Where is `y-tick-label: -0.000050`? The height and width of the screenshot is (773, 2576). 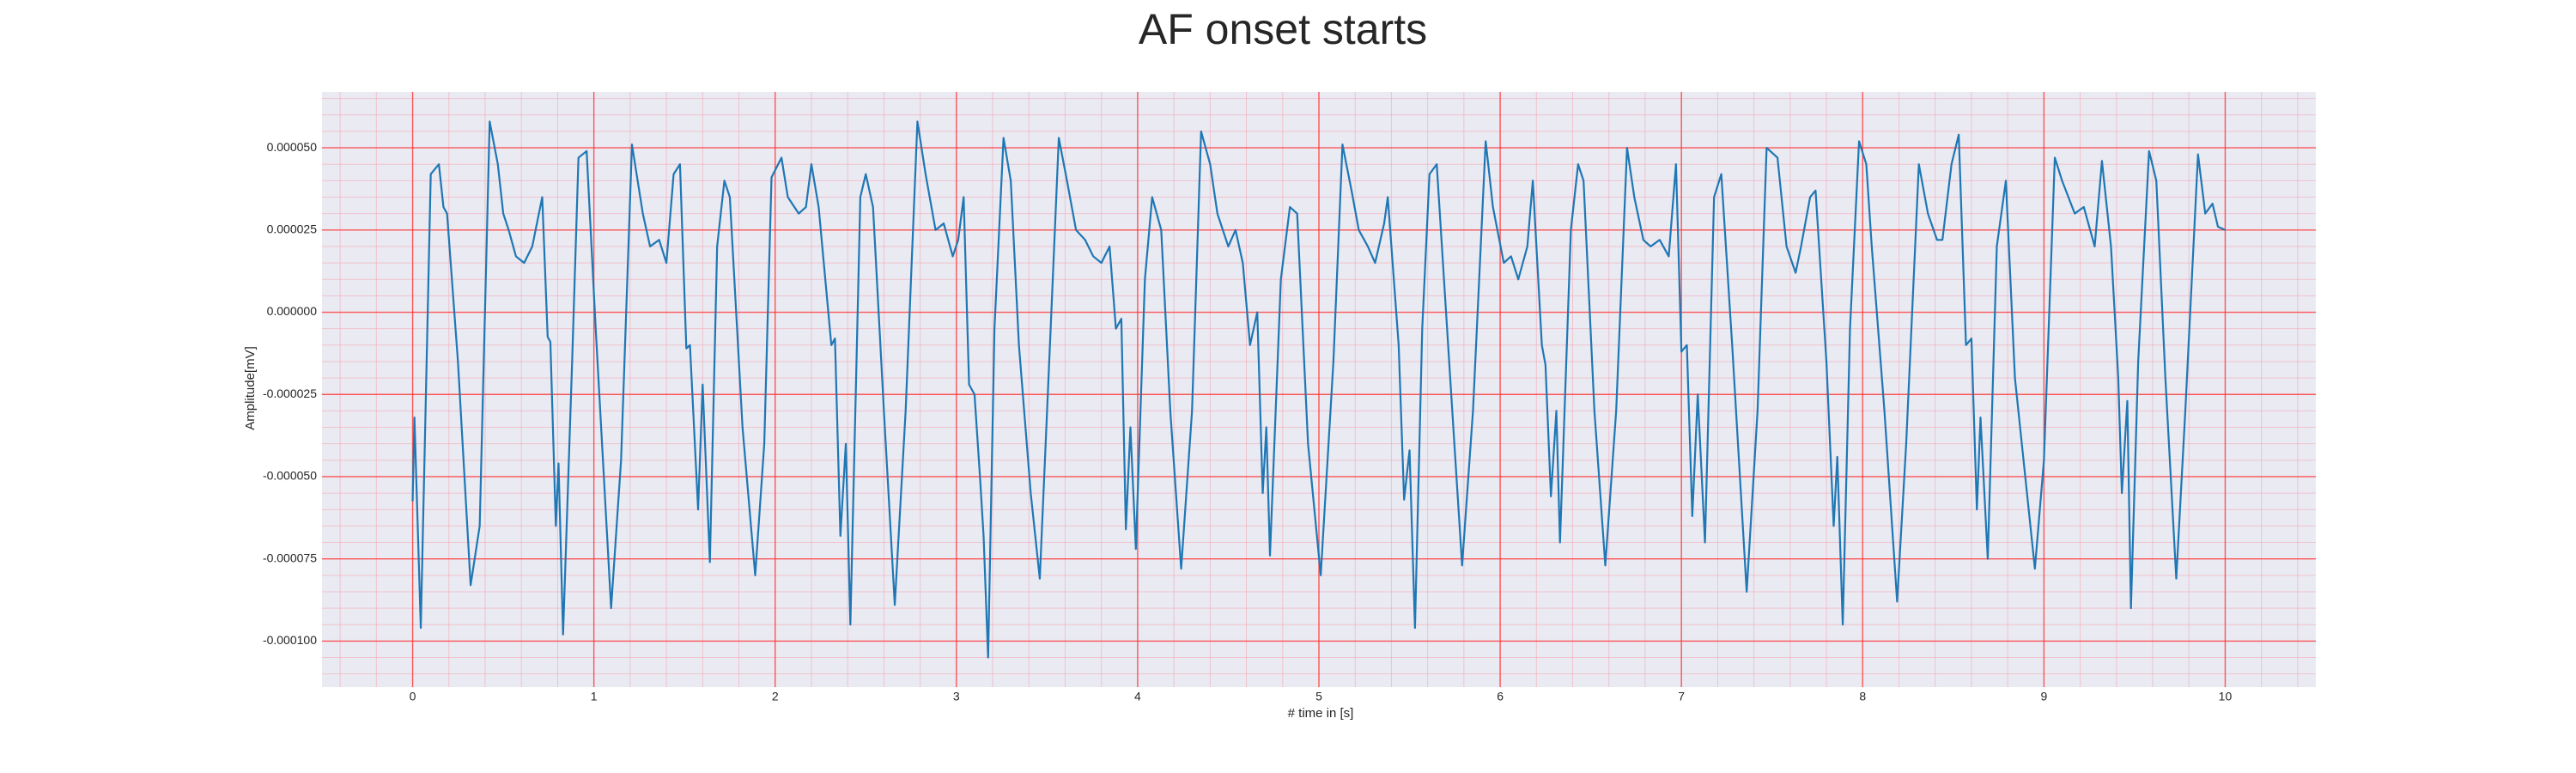
y-tick-label: -0.000050 is located at coordinates (290, 476).